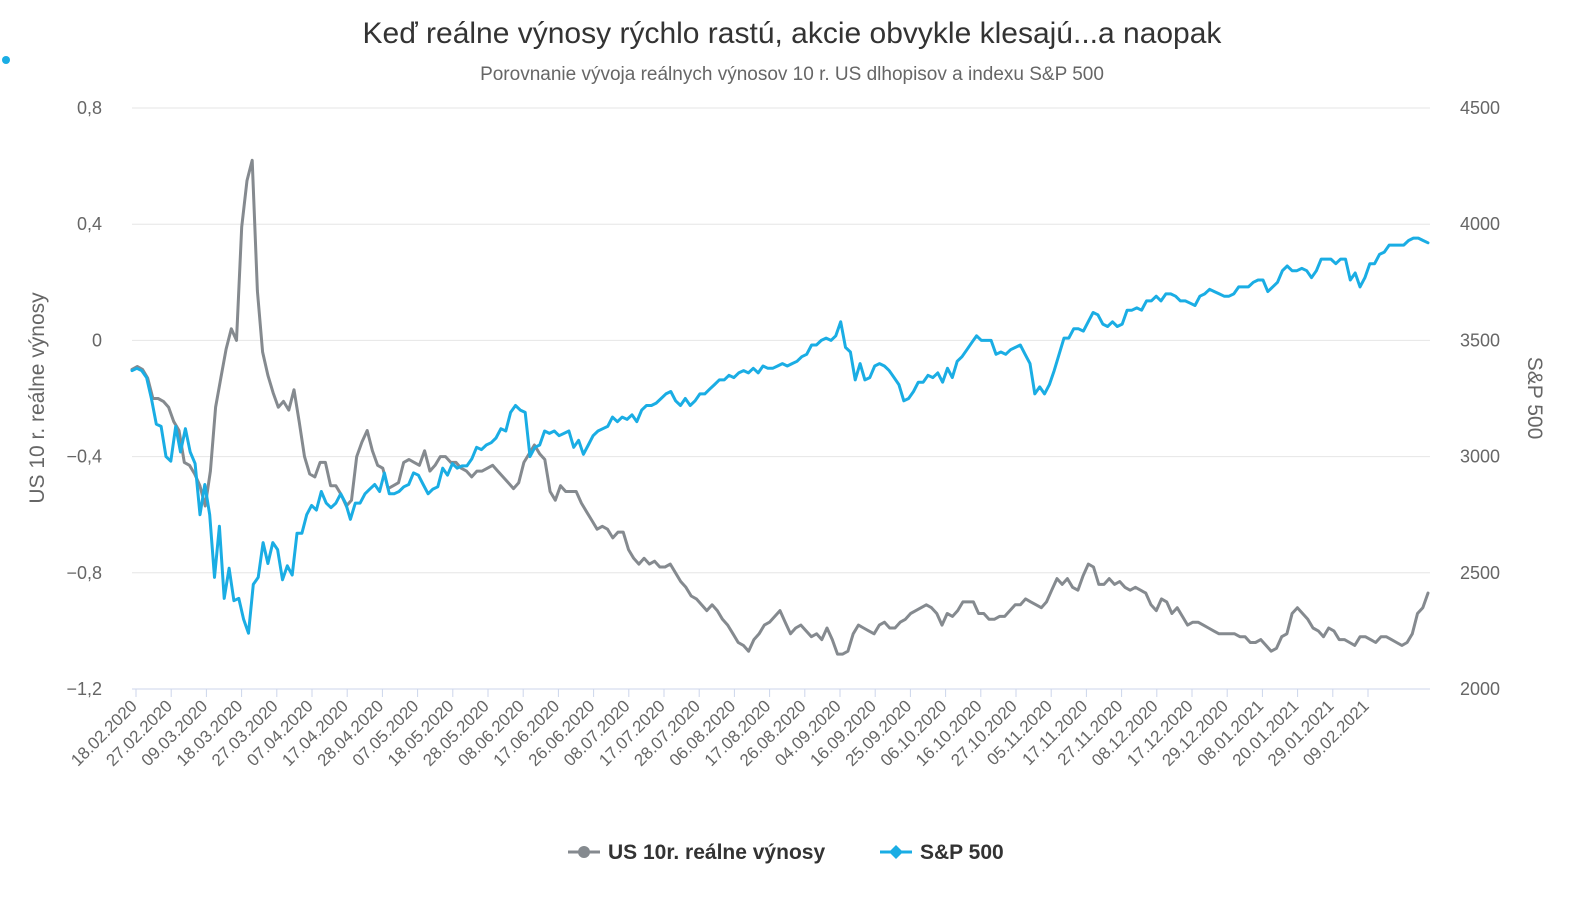 The width and height of the screenshot is (1584, 905). I want to click on left-axis-ticks: 0,8 0,4 0 −0,4 −0,8 −1,2, so click(84, 398).